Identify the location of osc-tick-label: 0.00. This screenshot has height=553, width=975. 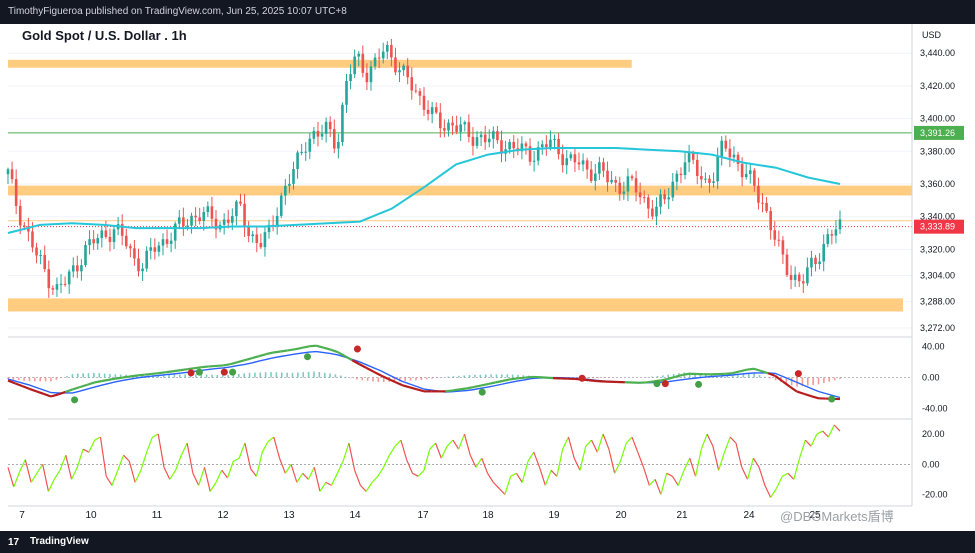
(931, 464).